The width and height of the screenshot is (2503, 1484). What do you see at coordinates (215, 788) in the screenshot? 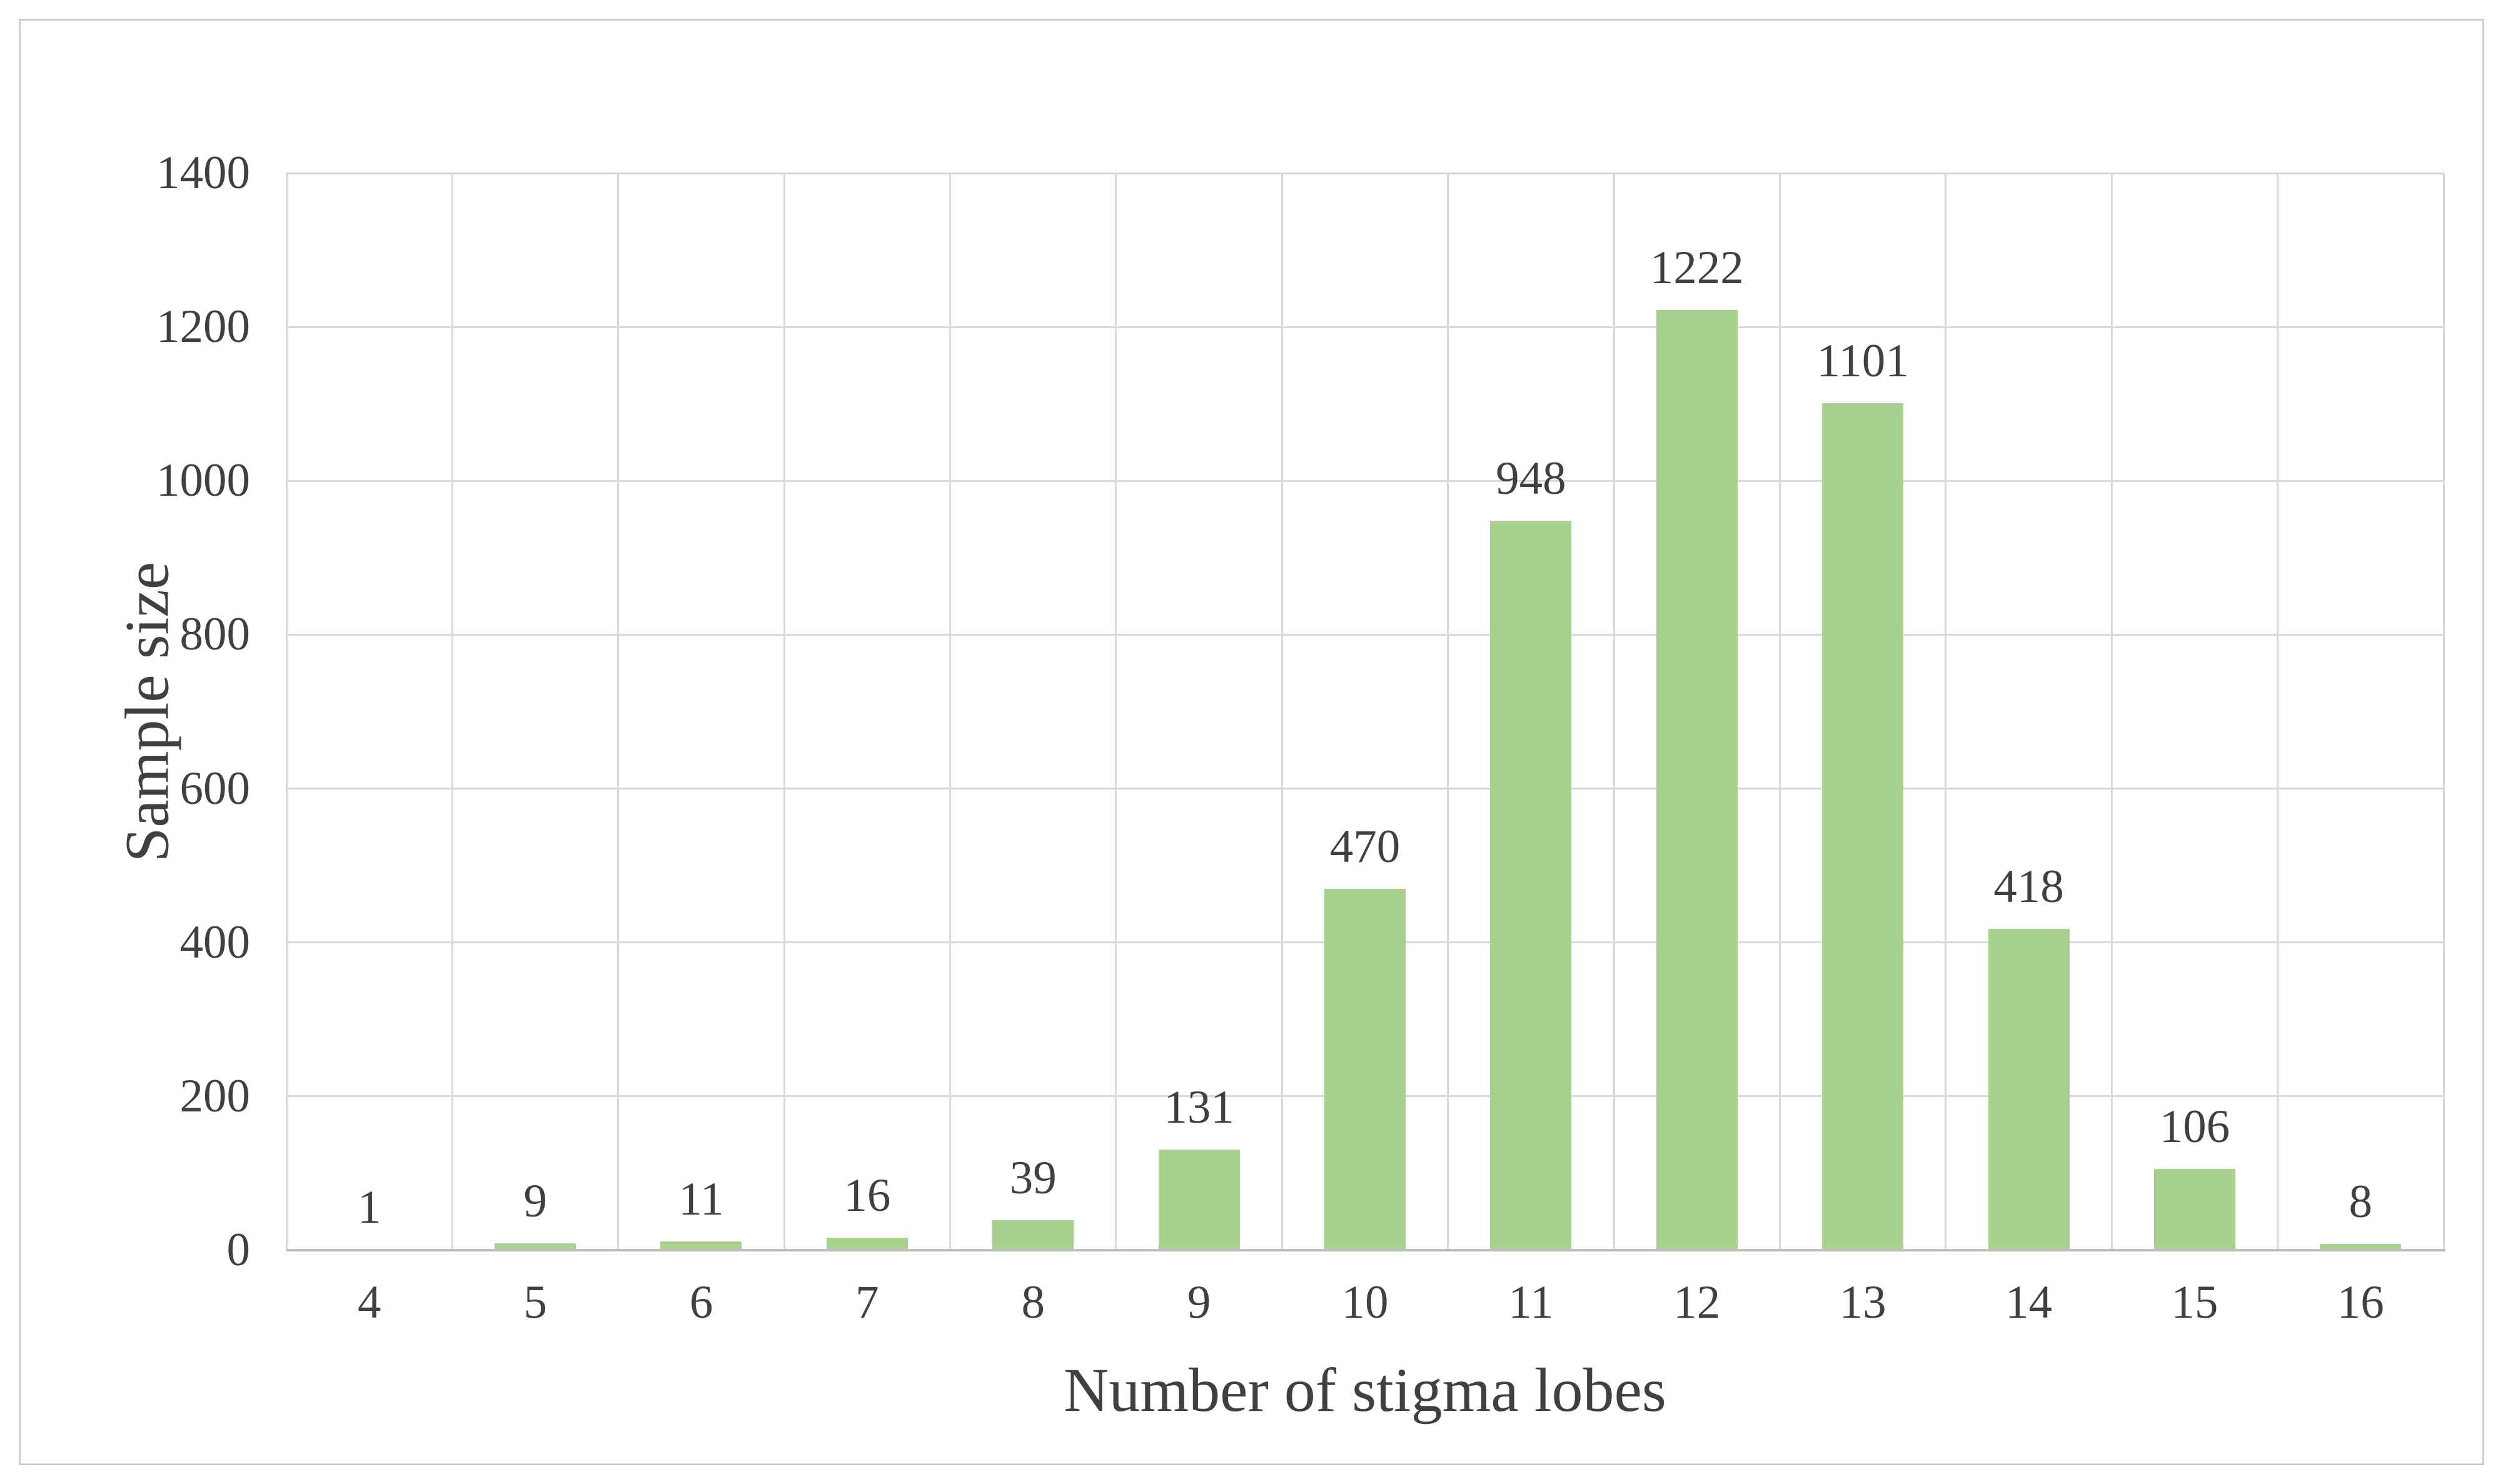
I see `y-tick-label: 600` at bounding box center [215, 788].